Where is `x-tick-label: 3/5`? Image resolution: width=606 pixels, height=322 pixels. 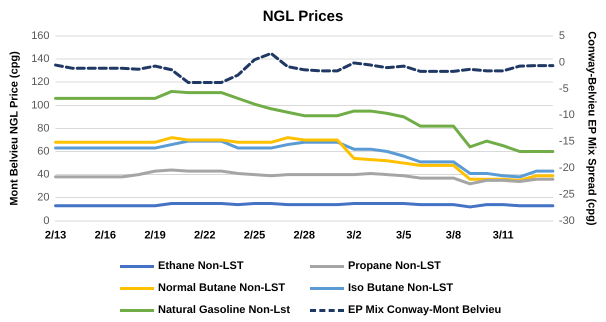 x-tick-label: 3/5 is located at coordinates (404, 235).